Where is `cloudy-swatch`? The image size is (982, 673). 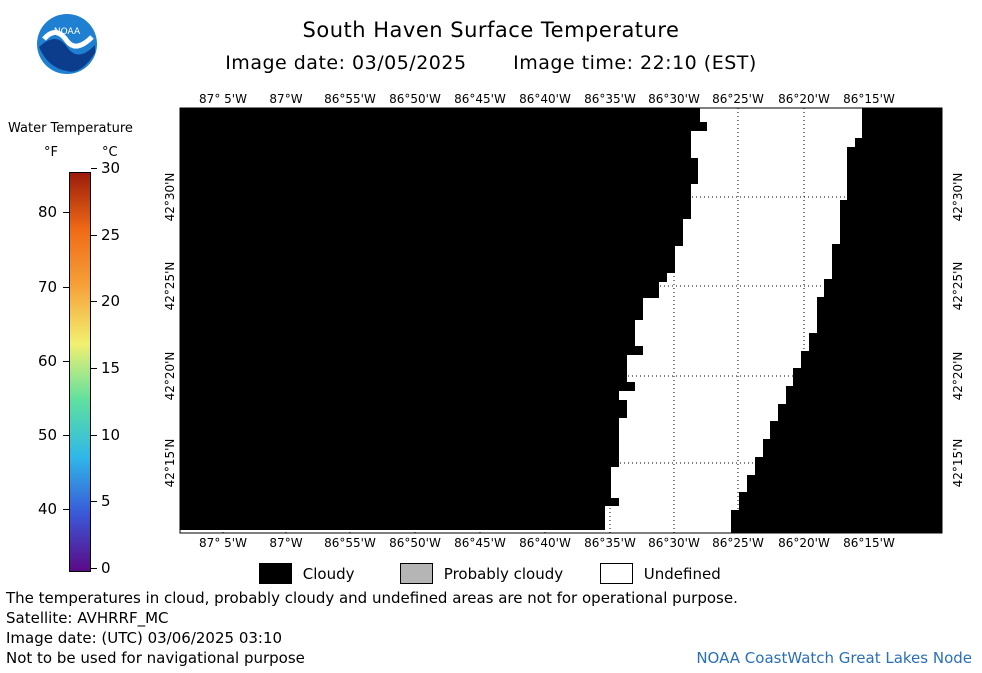
cloudy-swatch is located at coordinates (275, 573).